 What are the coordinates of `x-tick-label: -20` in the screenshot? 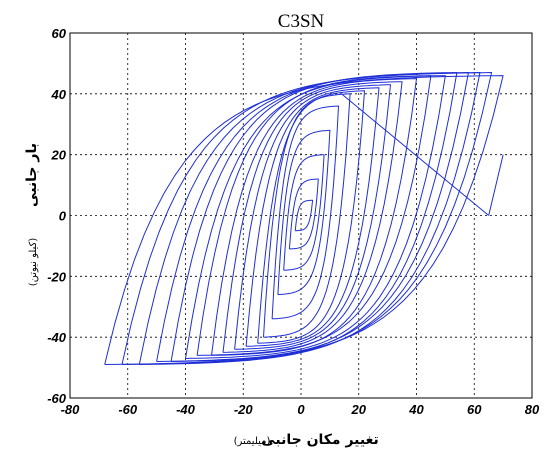 It's located at (244, 409).